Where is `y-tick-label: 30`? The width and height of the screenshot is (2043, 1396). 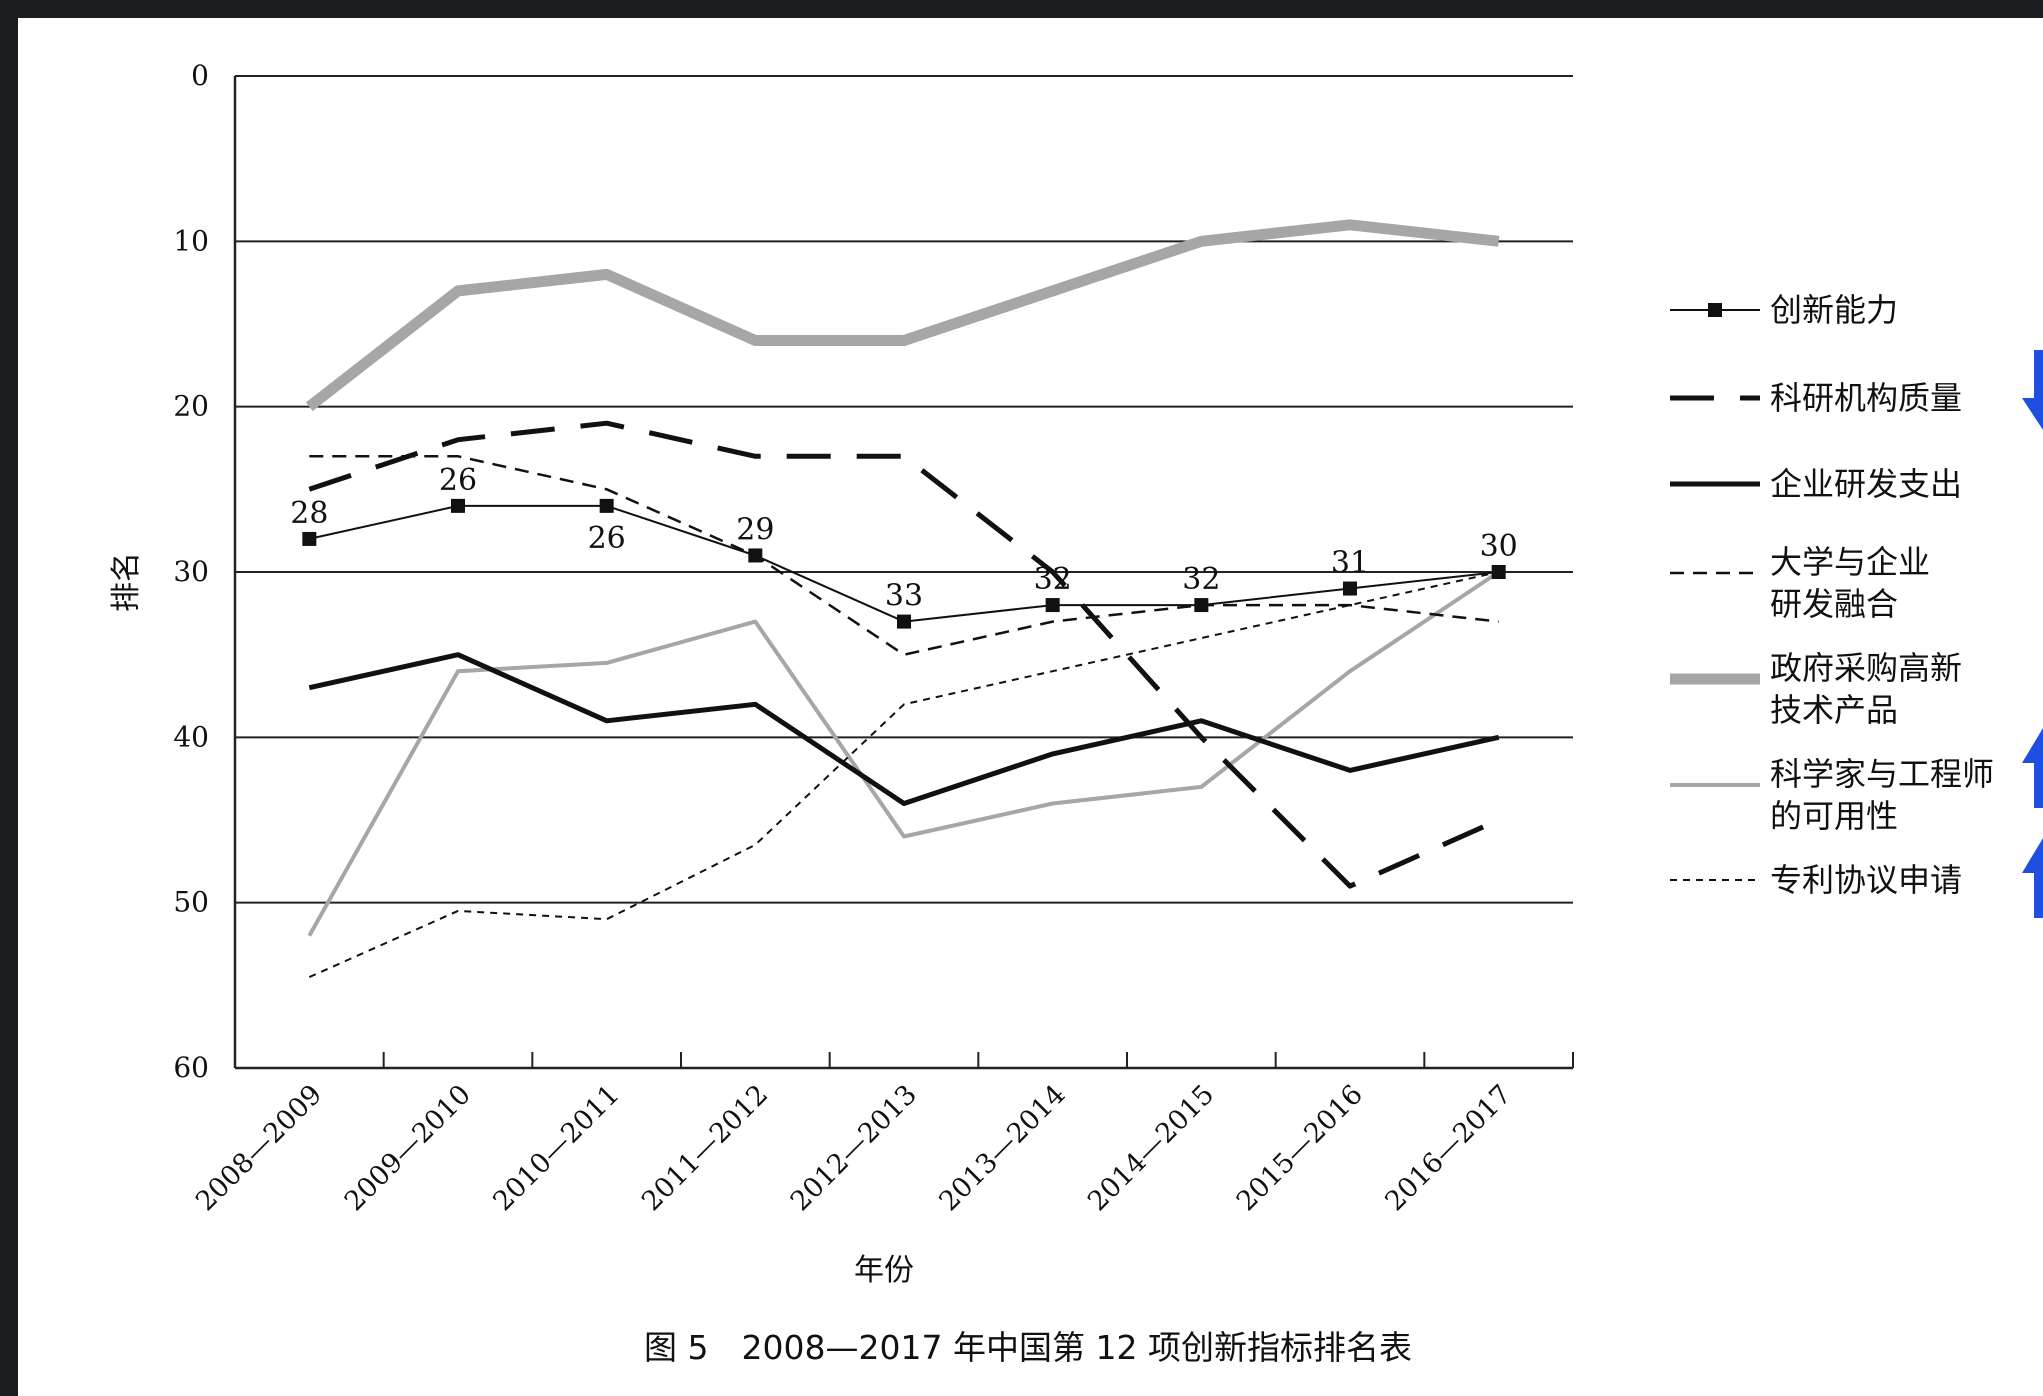
y-tick-label: 30 is located at coordinates (191, 571).